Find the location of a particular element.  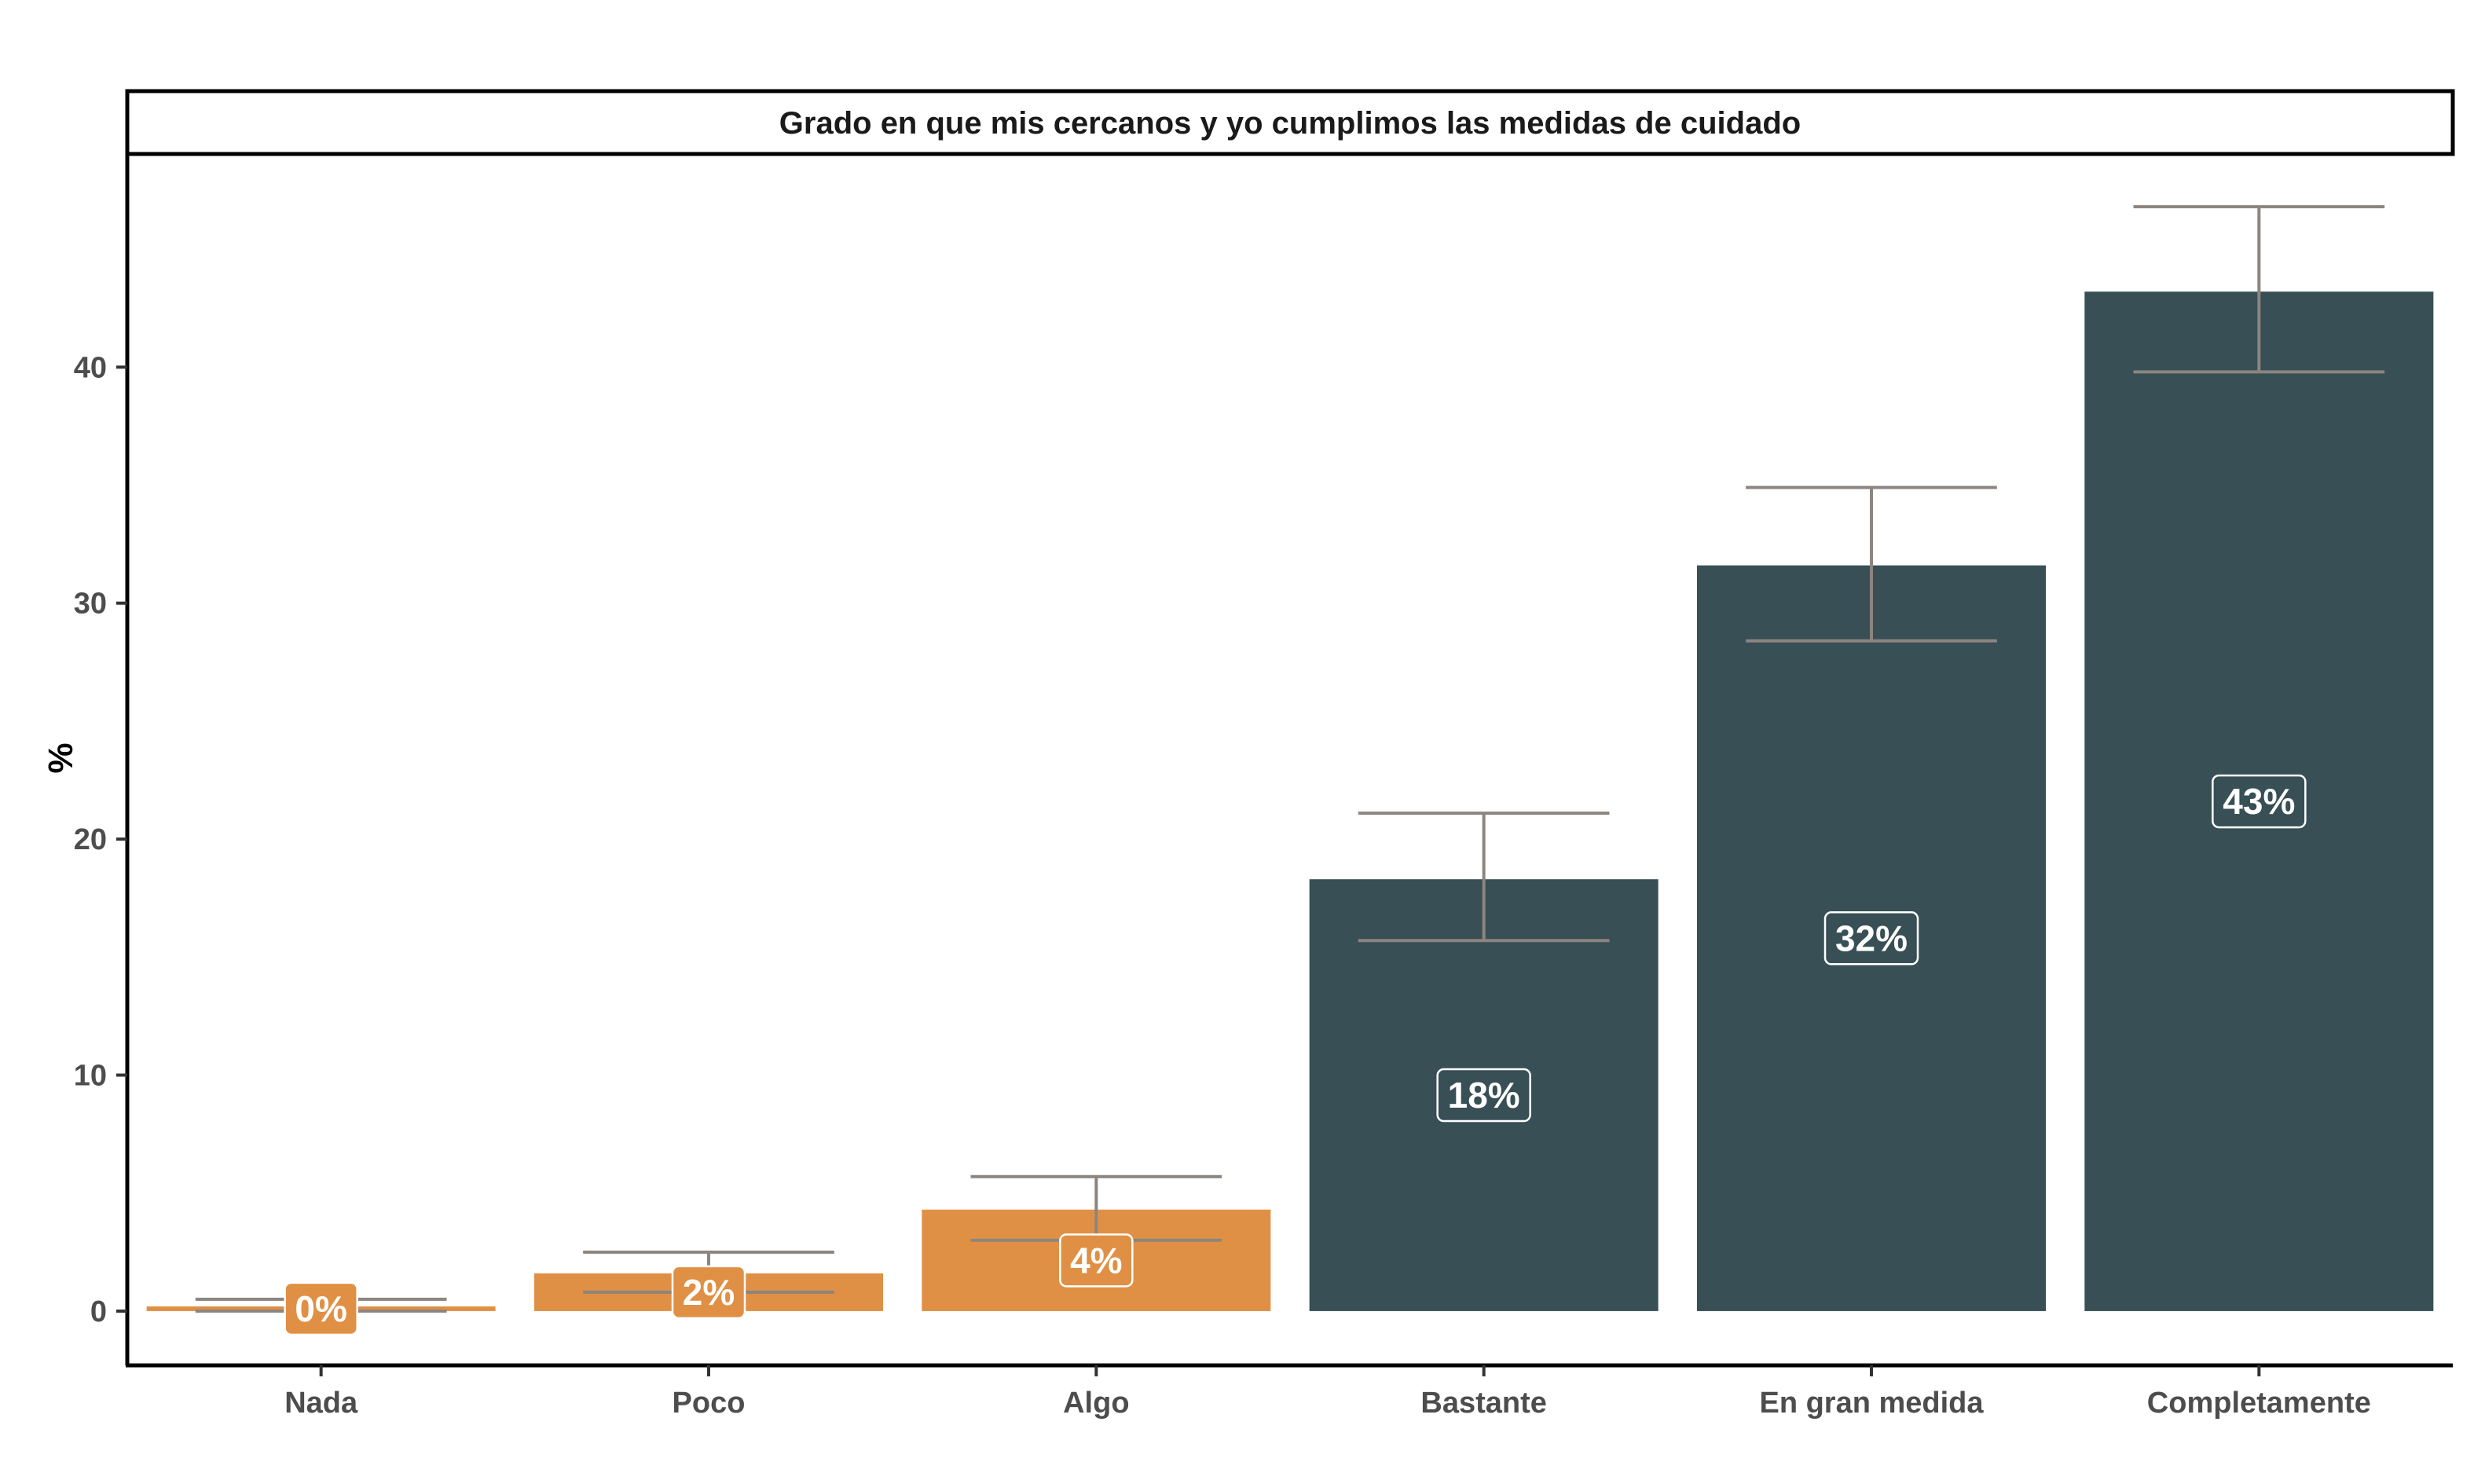

y-tick-label: 20 is located at coordinates (90, 839).